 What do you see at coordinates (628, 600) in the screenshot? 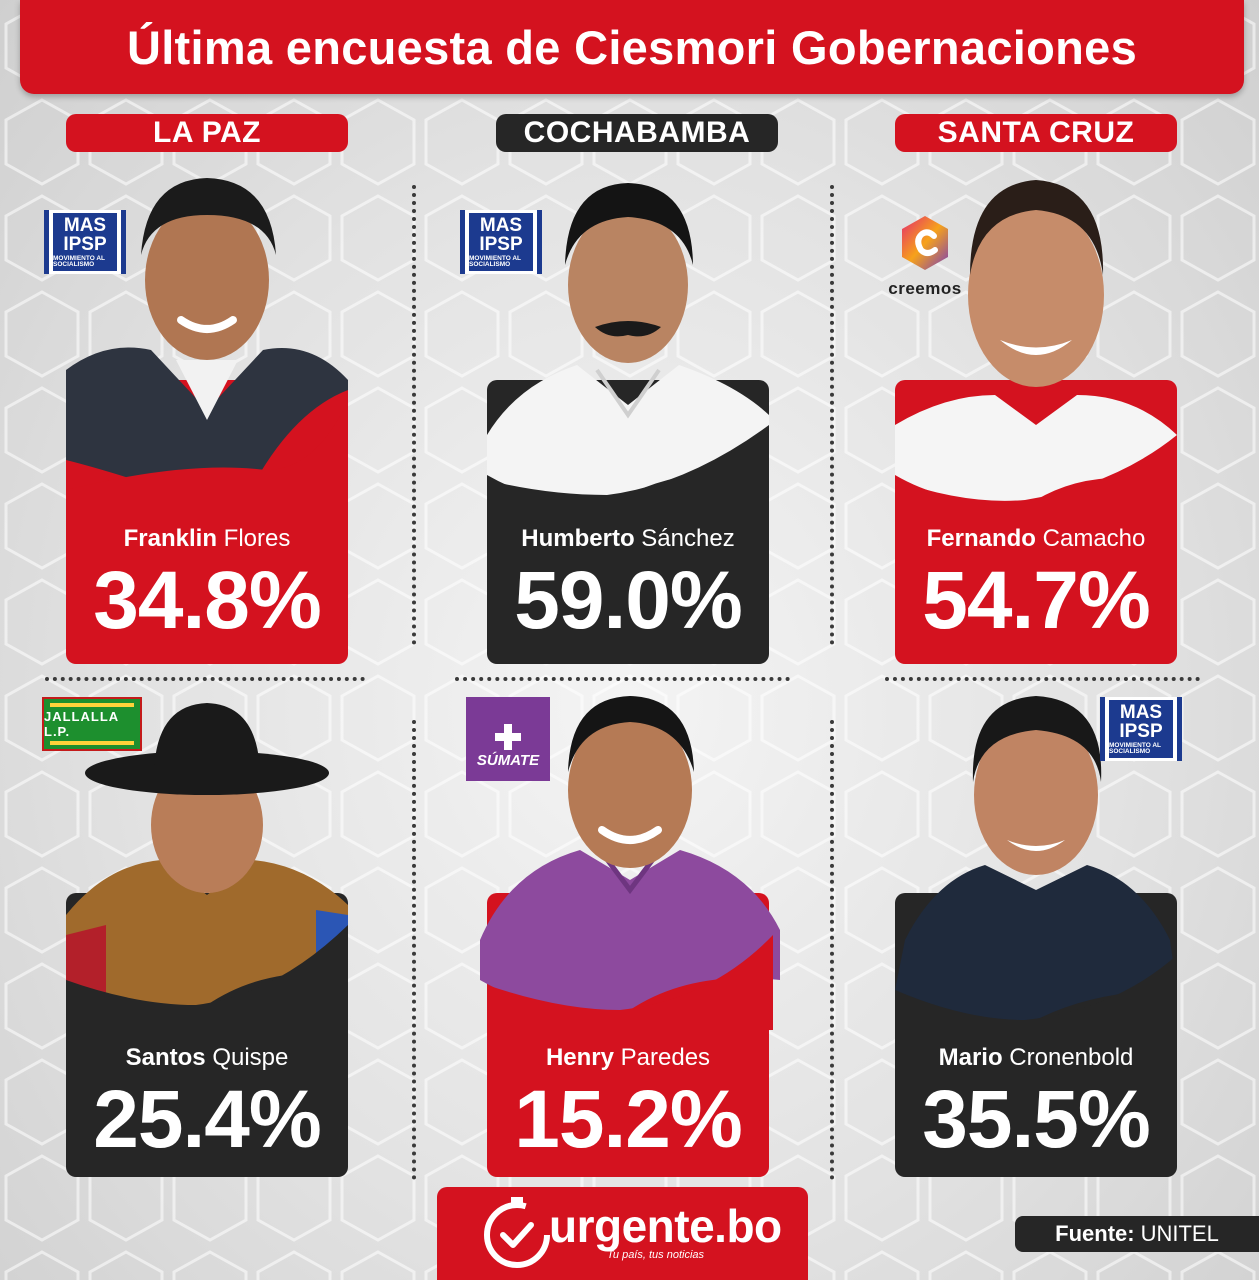
I see `candidate-percent: 59.0%` at bounding box center [628, 600].